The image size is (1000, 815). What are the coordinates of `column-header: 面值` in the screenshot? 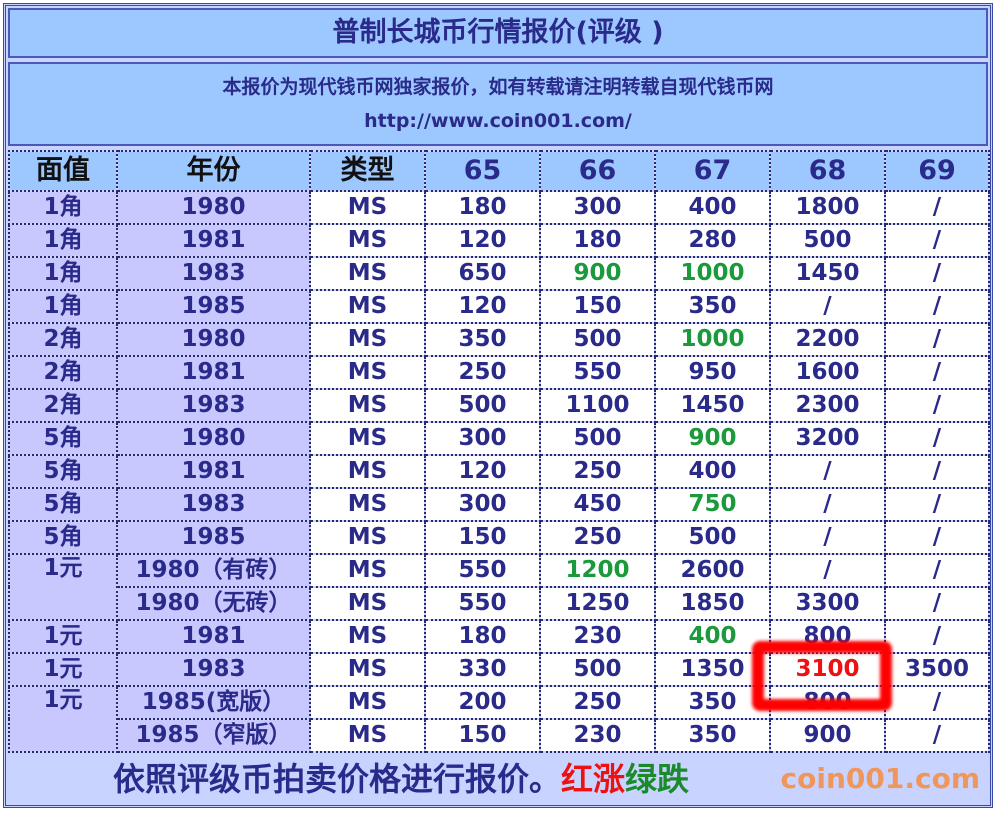 It's located at (63, 171).